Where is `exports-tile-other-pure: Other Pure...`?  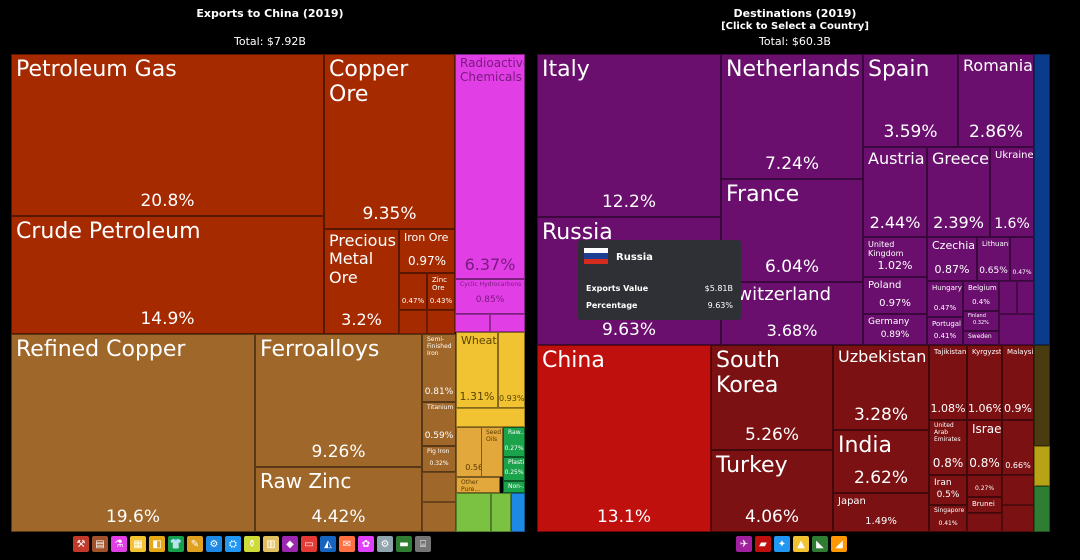
exports-tile-other-pure: Other Pure... is located at coordinates (478, 485).